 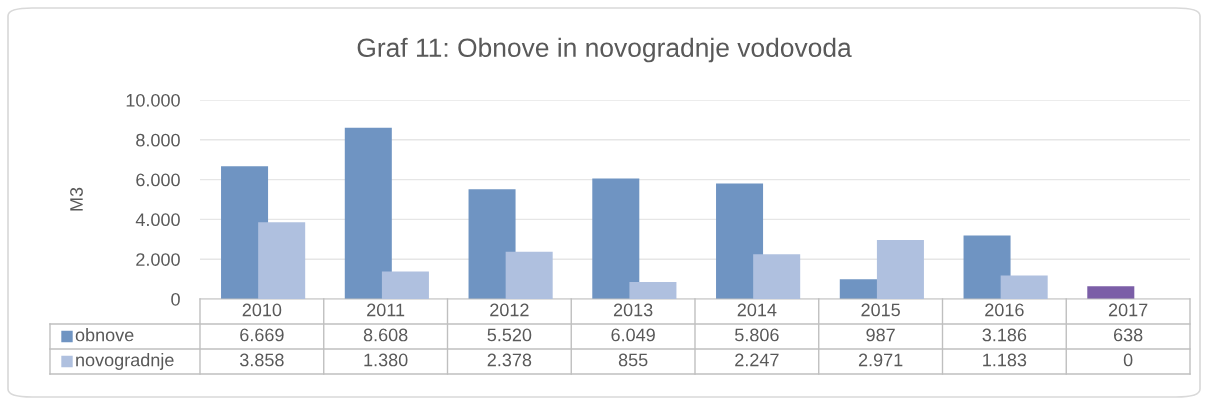 I want to click on data-label: 6.049, so click(x=633, y=335).